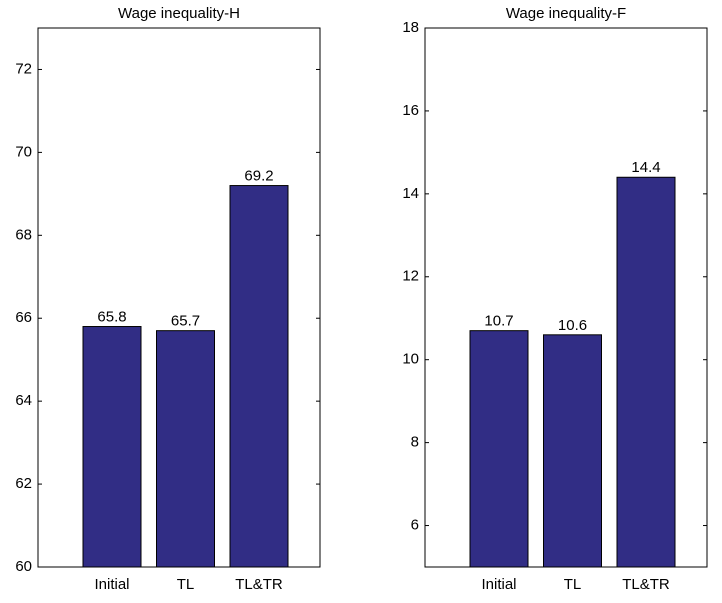 The height and width of the screenshot is (603, 722). What do you see at coordinates (23, 566) in the screenshot?
I see `y-tick-label: 60` at bounding box center [23, 566].